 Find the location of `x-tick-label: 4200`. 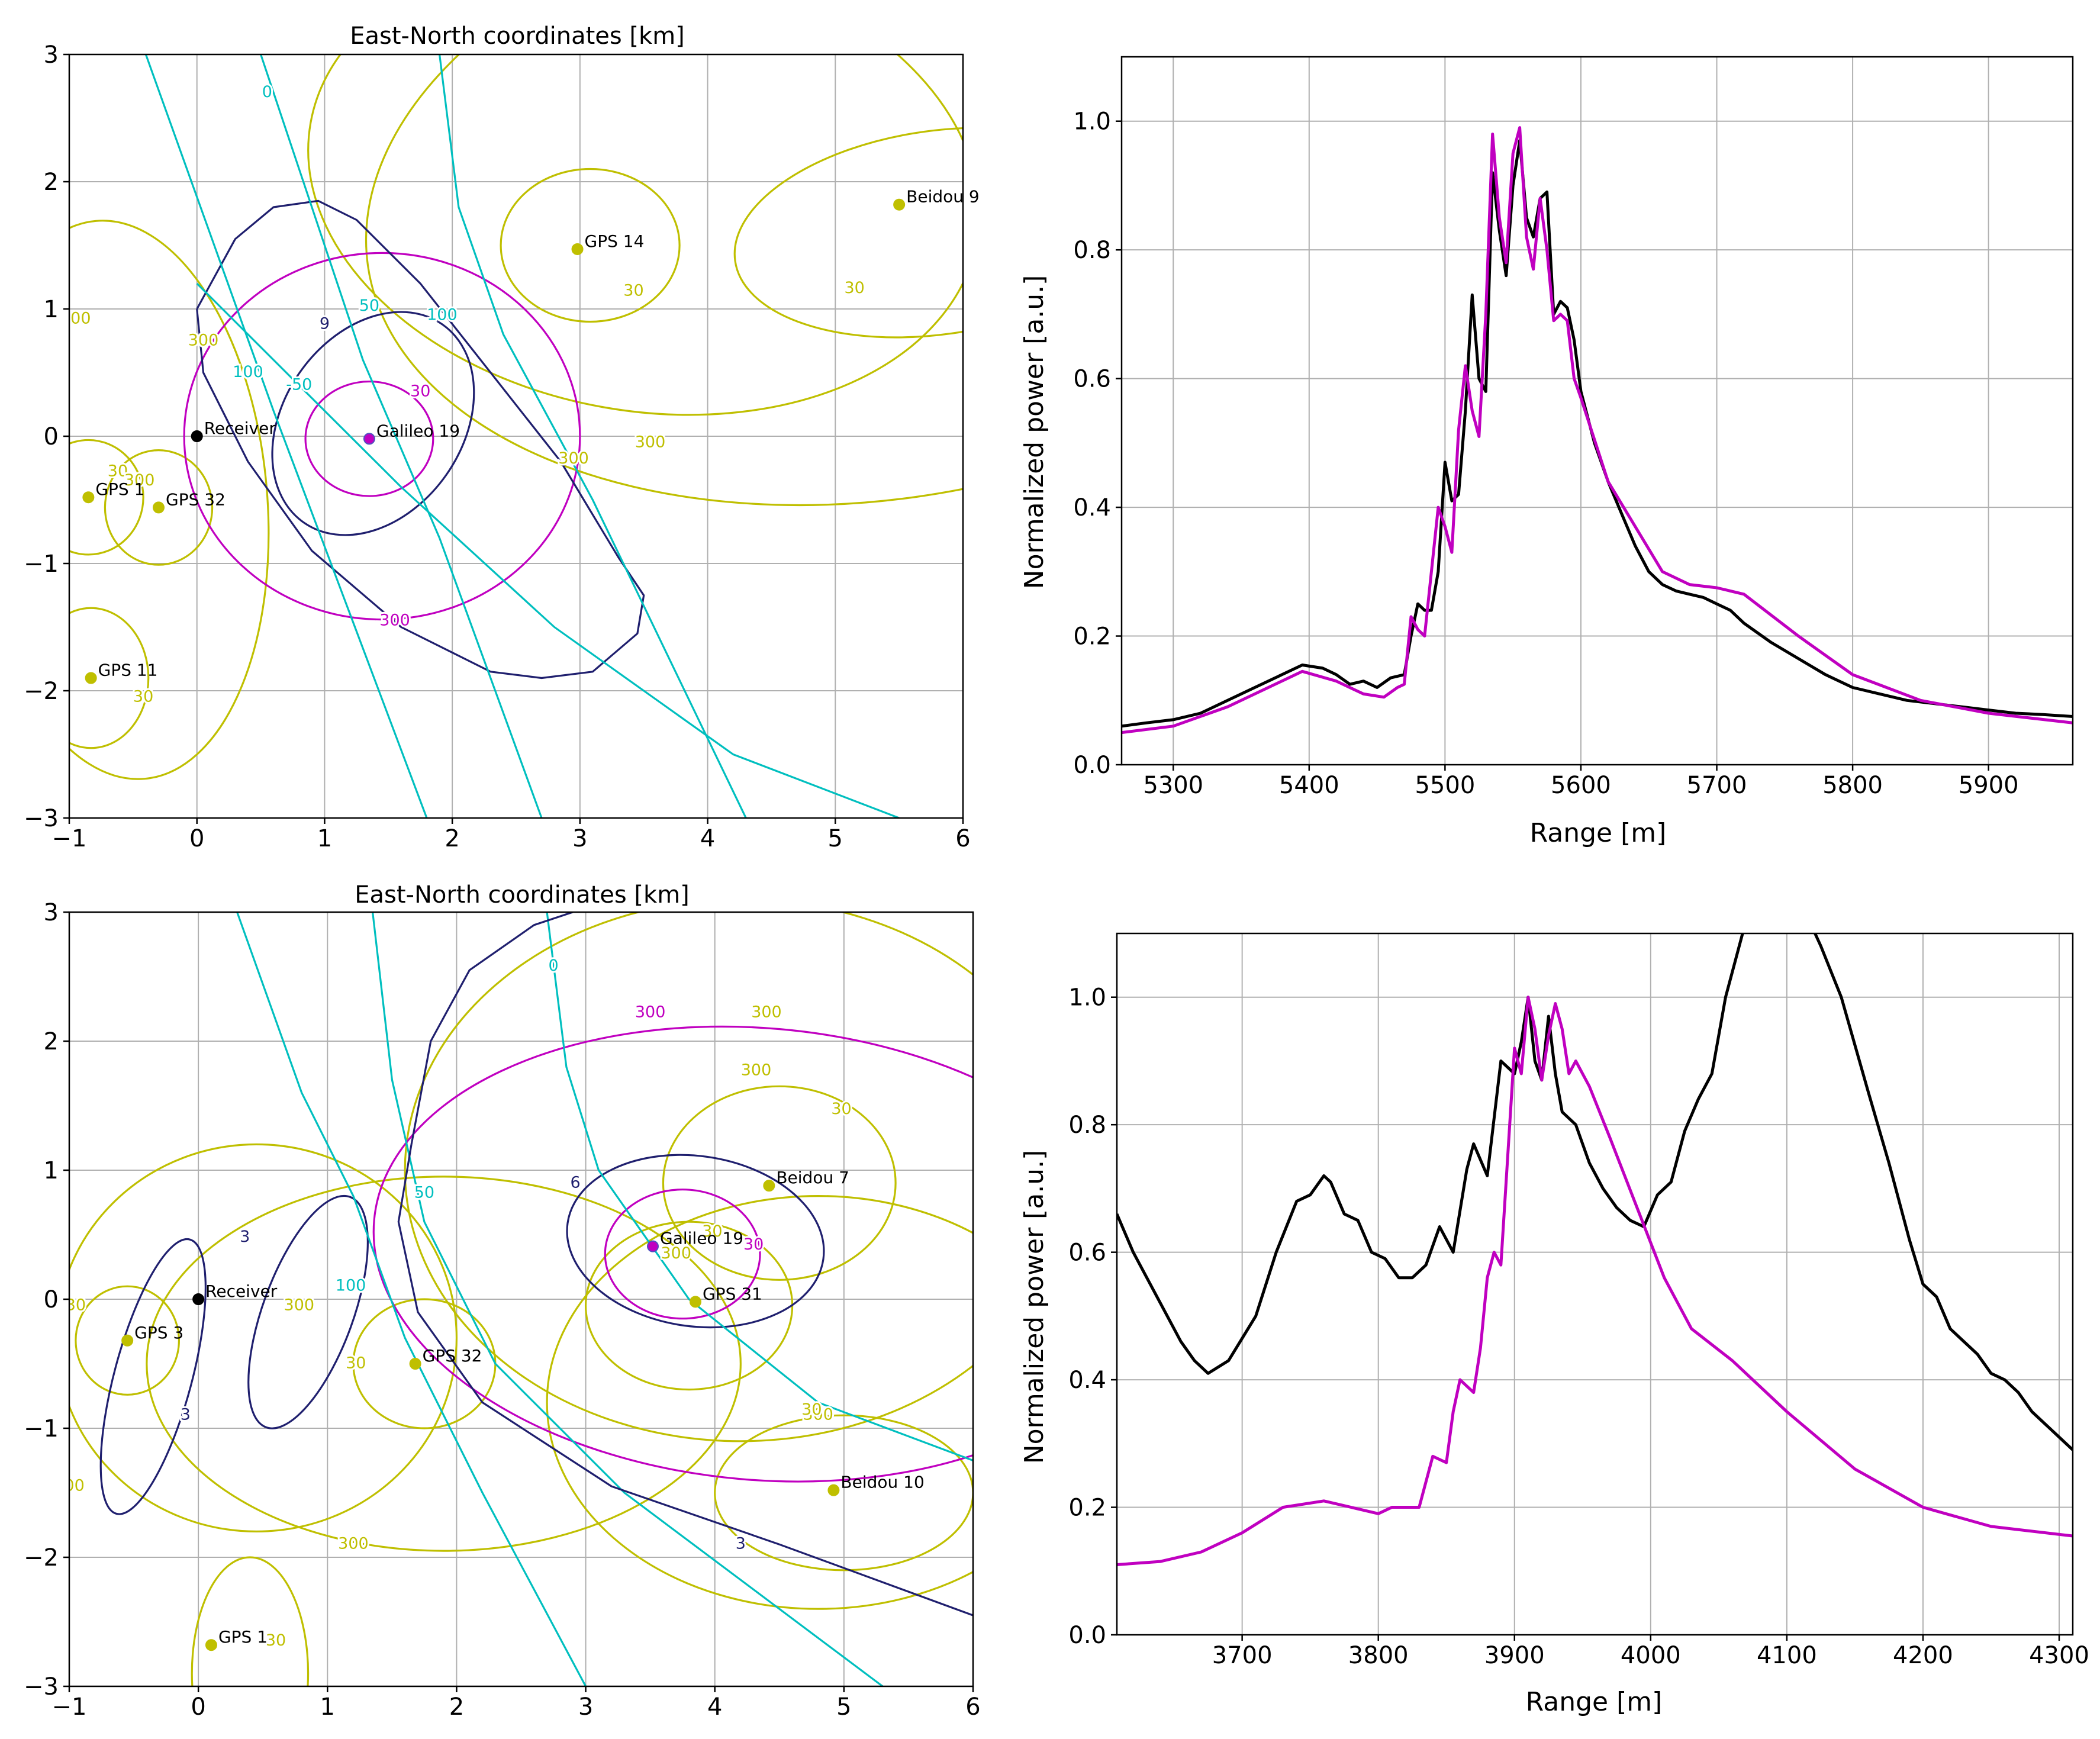

x-tick-label: 4200 is located at coordinates (1923, 1655).